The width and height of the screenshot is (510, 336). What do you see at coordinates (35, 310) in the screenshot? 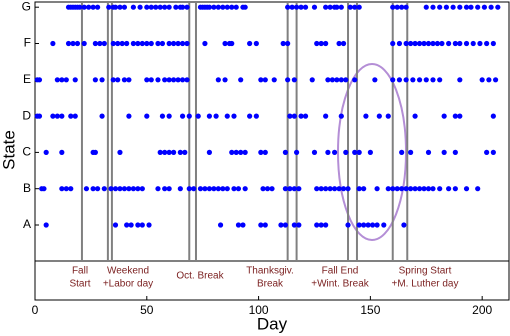
I see `x-tick-label: 0` at bounding box center [35, 310].